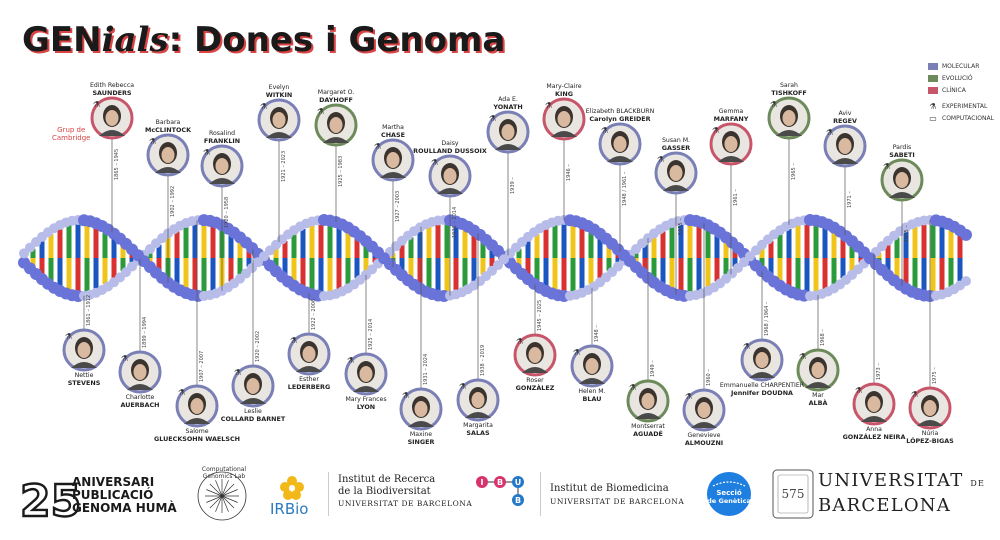  Describe the element at coordinates (930, 440) in the screenshot. I see `scientist-last-name: LÓPEZ-BIGAS` at that location.